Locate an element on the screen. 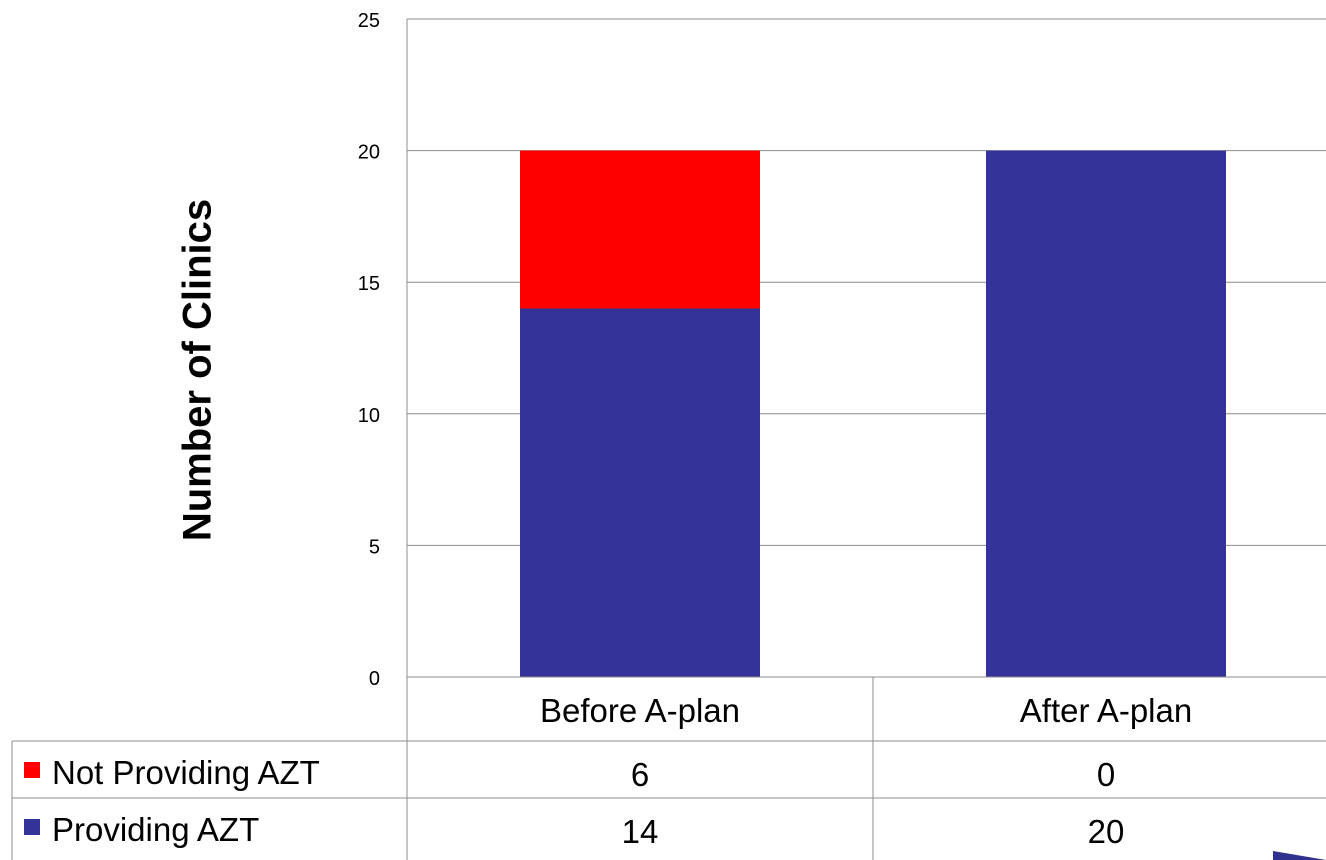 This screenshot has height=860, width=1326. x-category-label: Before A-plan is located at coordinates (640, 710).